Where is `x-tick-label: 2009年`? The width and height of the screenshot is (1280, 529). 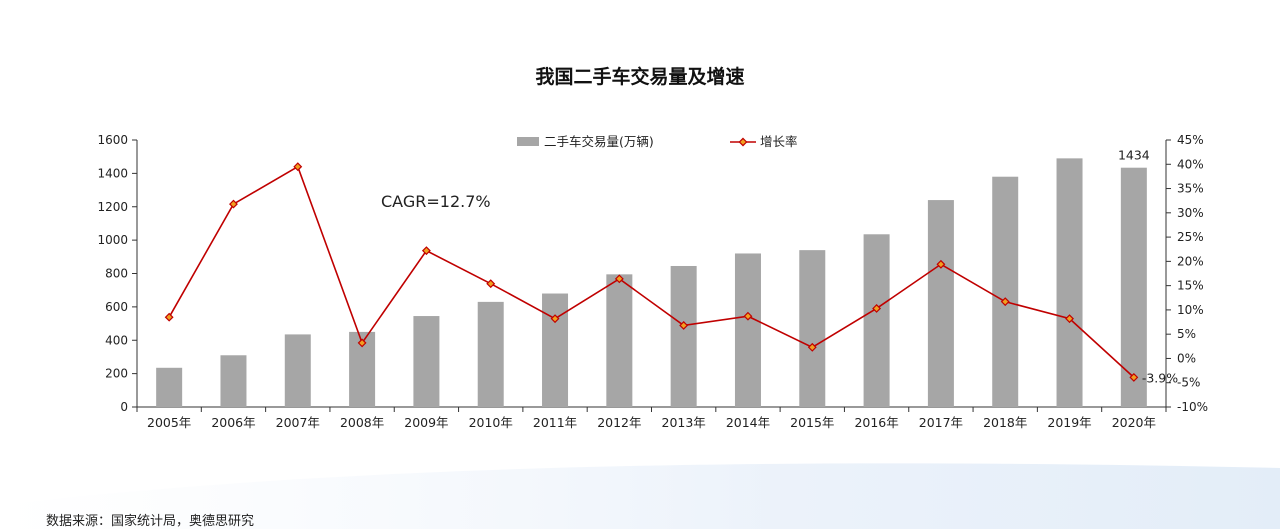 x-tick-label: 2009年 is located at coordinates (426, 422).